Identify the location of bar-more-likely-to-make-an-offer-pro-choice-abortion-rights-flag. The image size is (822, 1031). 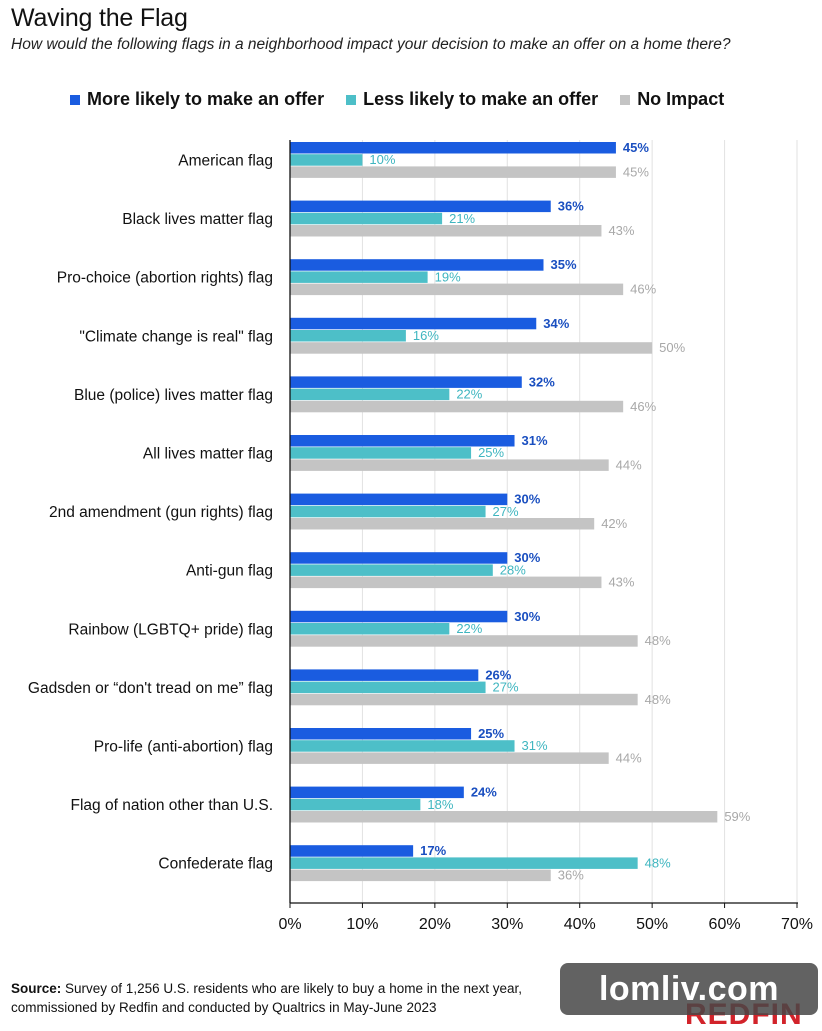
(417, 265).